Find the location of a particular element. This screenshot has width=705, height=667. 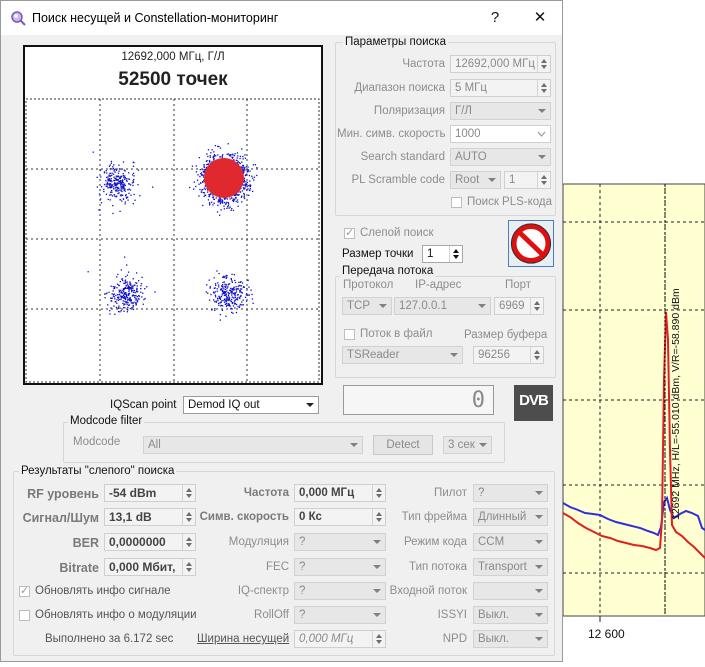

issyi-select: Выкл. is located at coordinates (510, 615).